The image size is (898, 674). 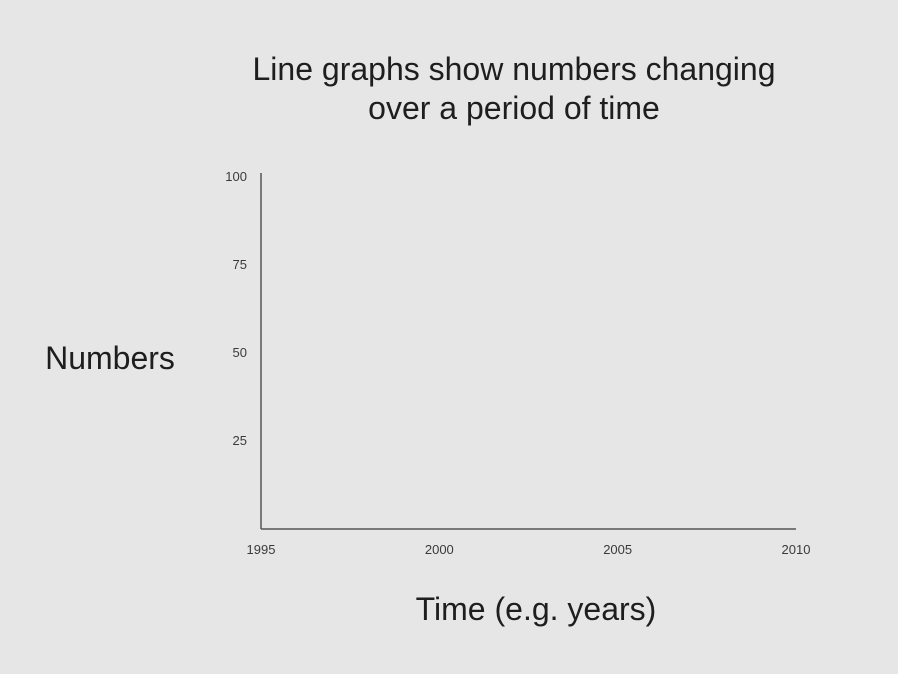 I want to click on y-tick-label: 100, so click(x=236, y=176).